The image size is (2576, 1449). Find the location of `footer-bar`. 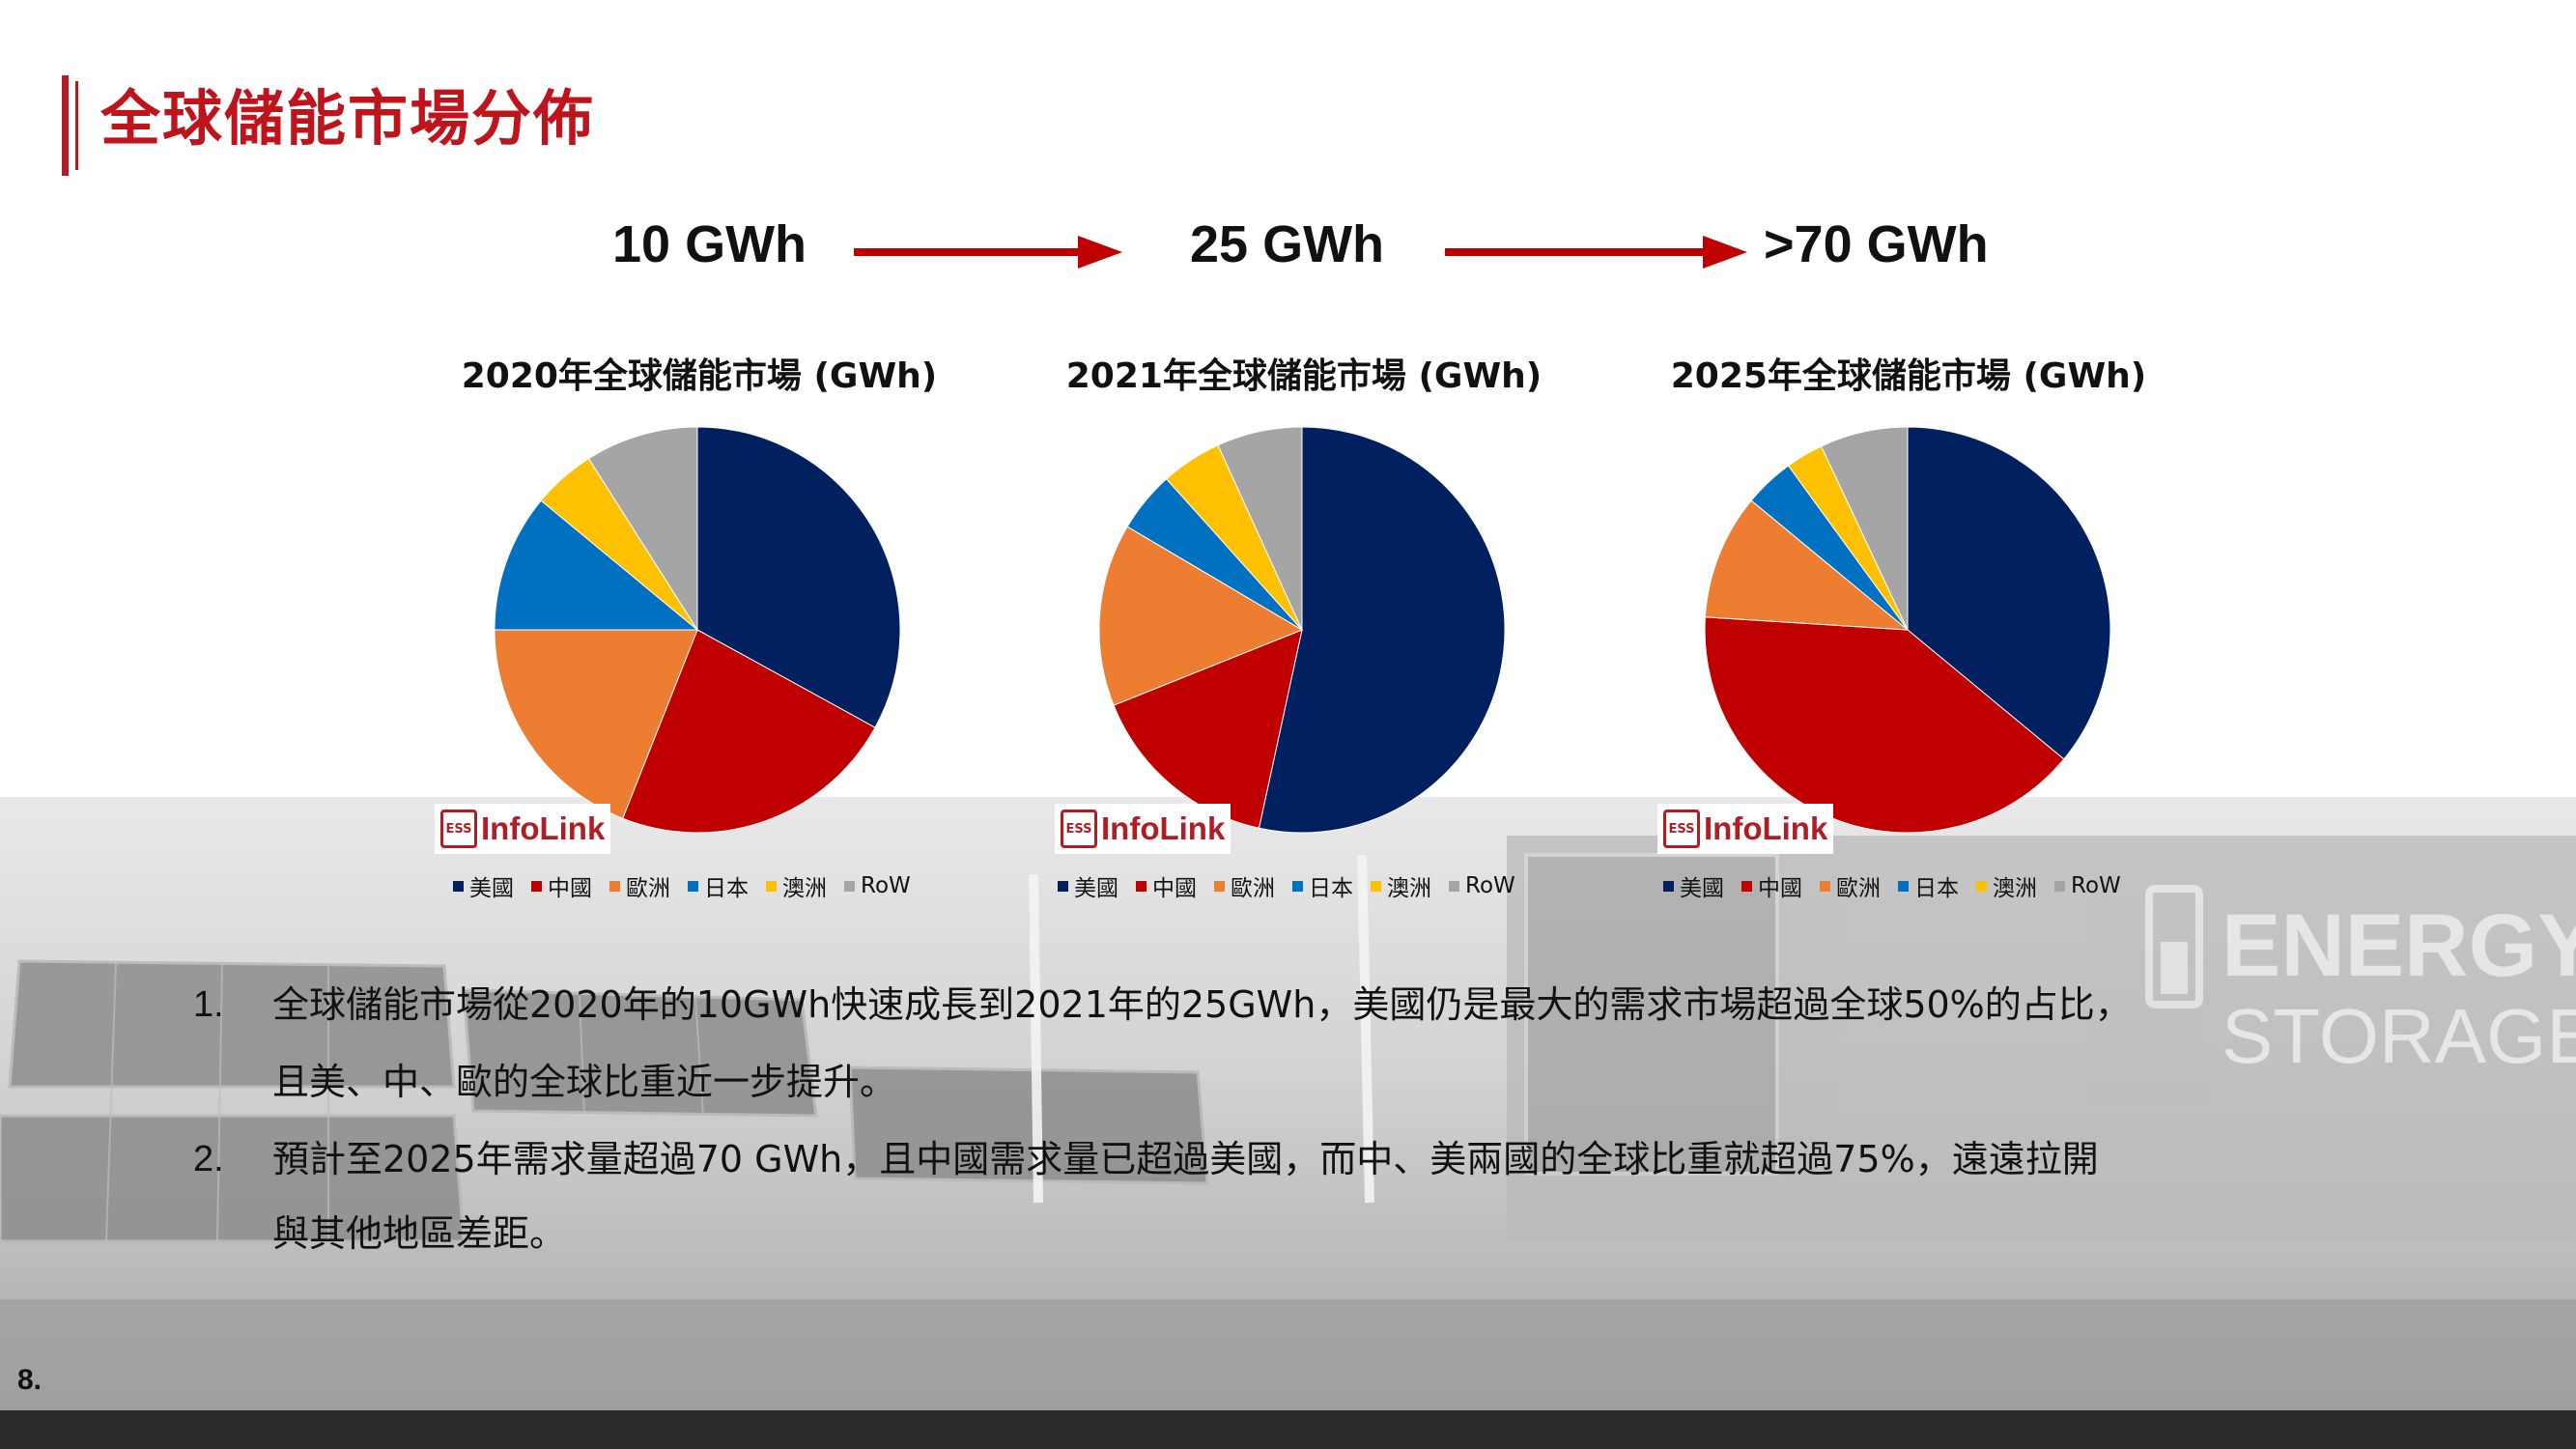

footer-bar is located at coordinates (1288, 1429).